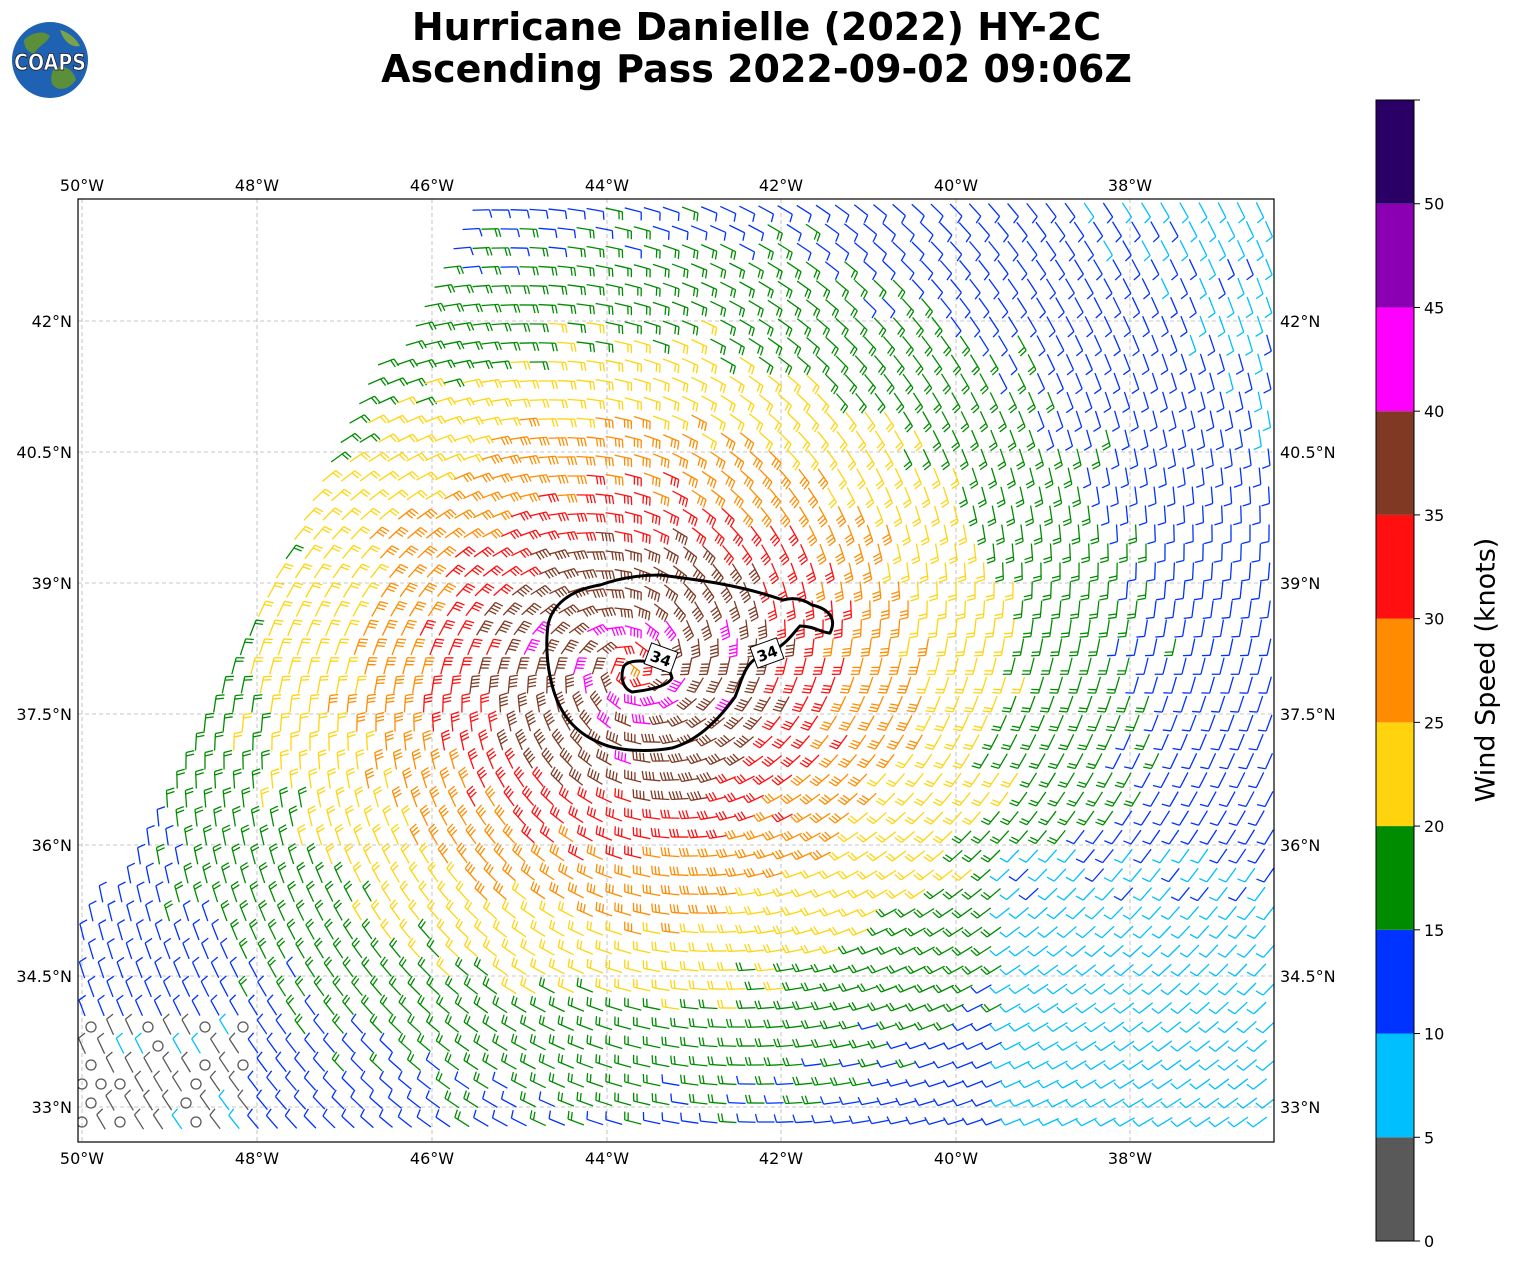 The height and width of the screenshot is (1264, 1513). Describe the element at coordinates (1486, 670) in the screenshot. I see `colorbar-label: Wind Speed (knots)` at that location.